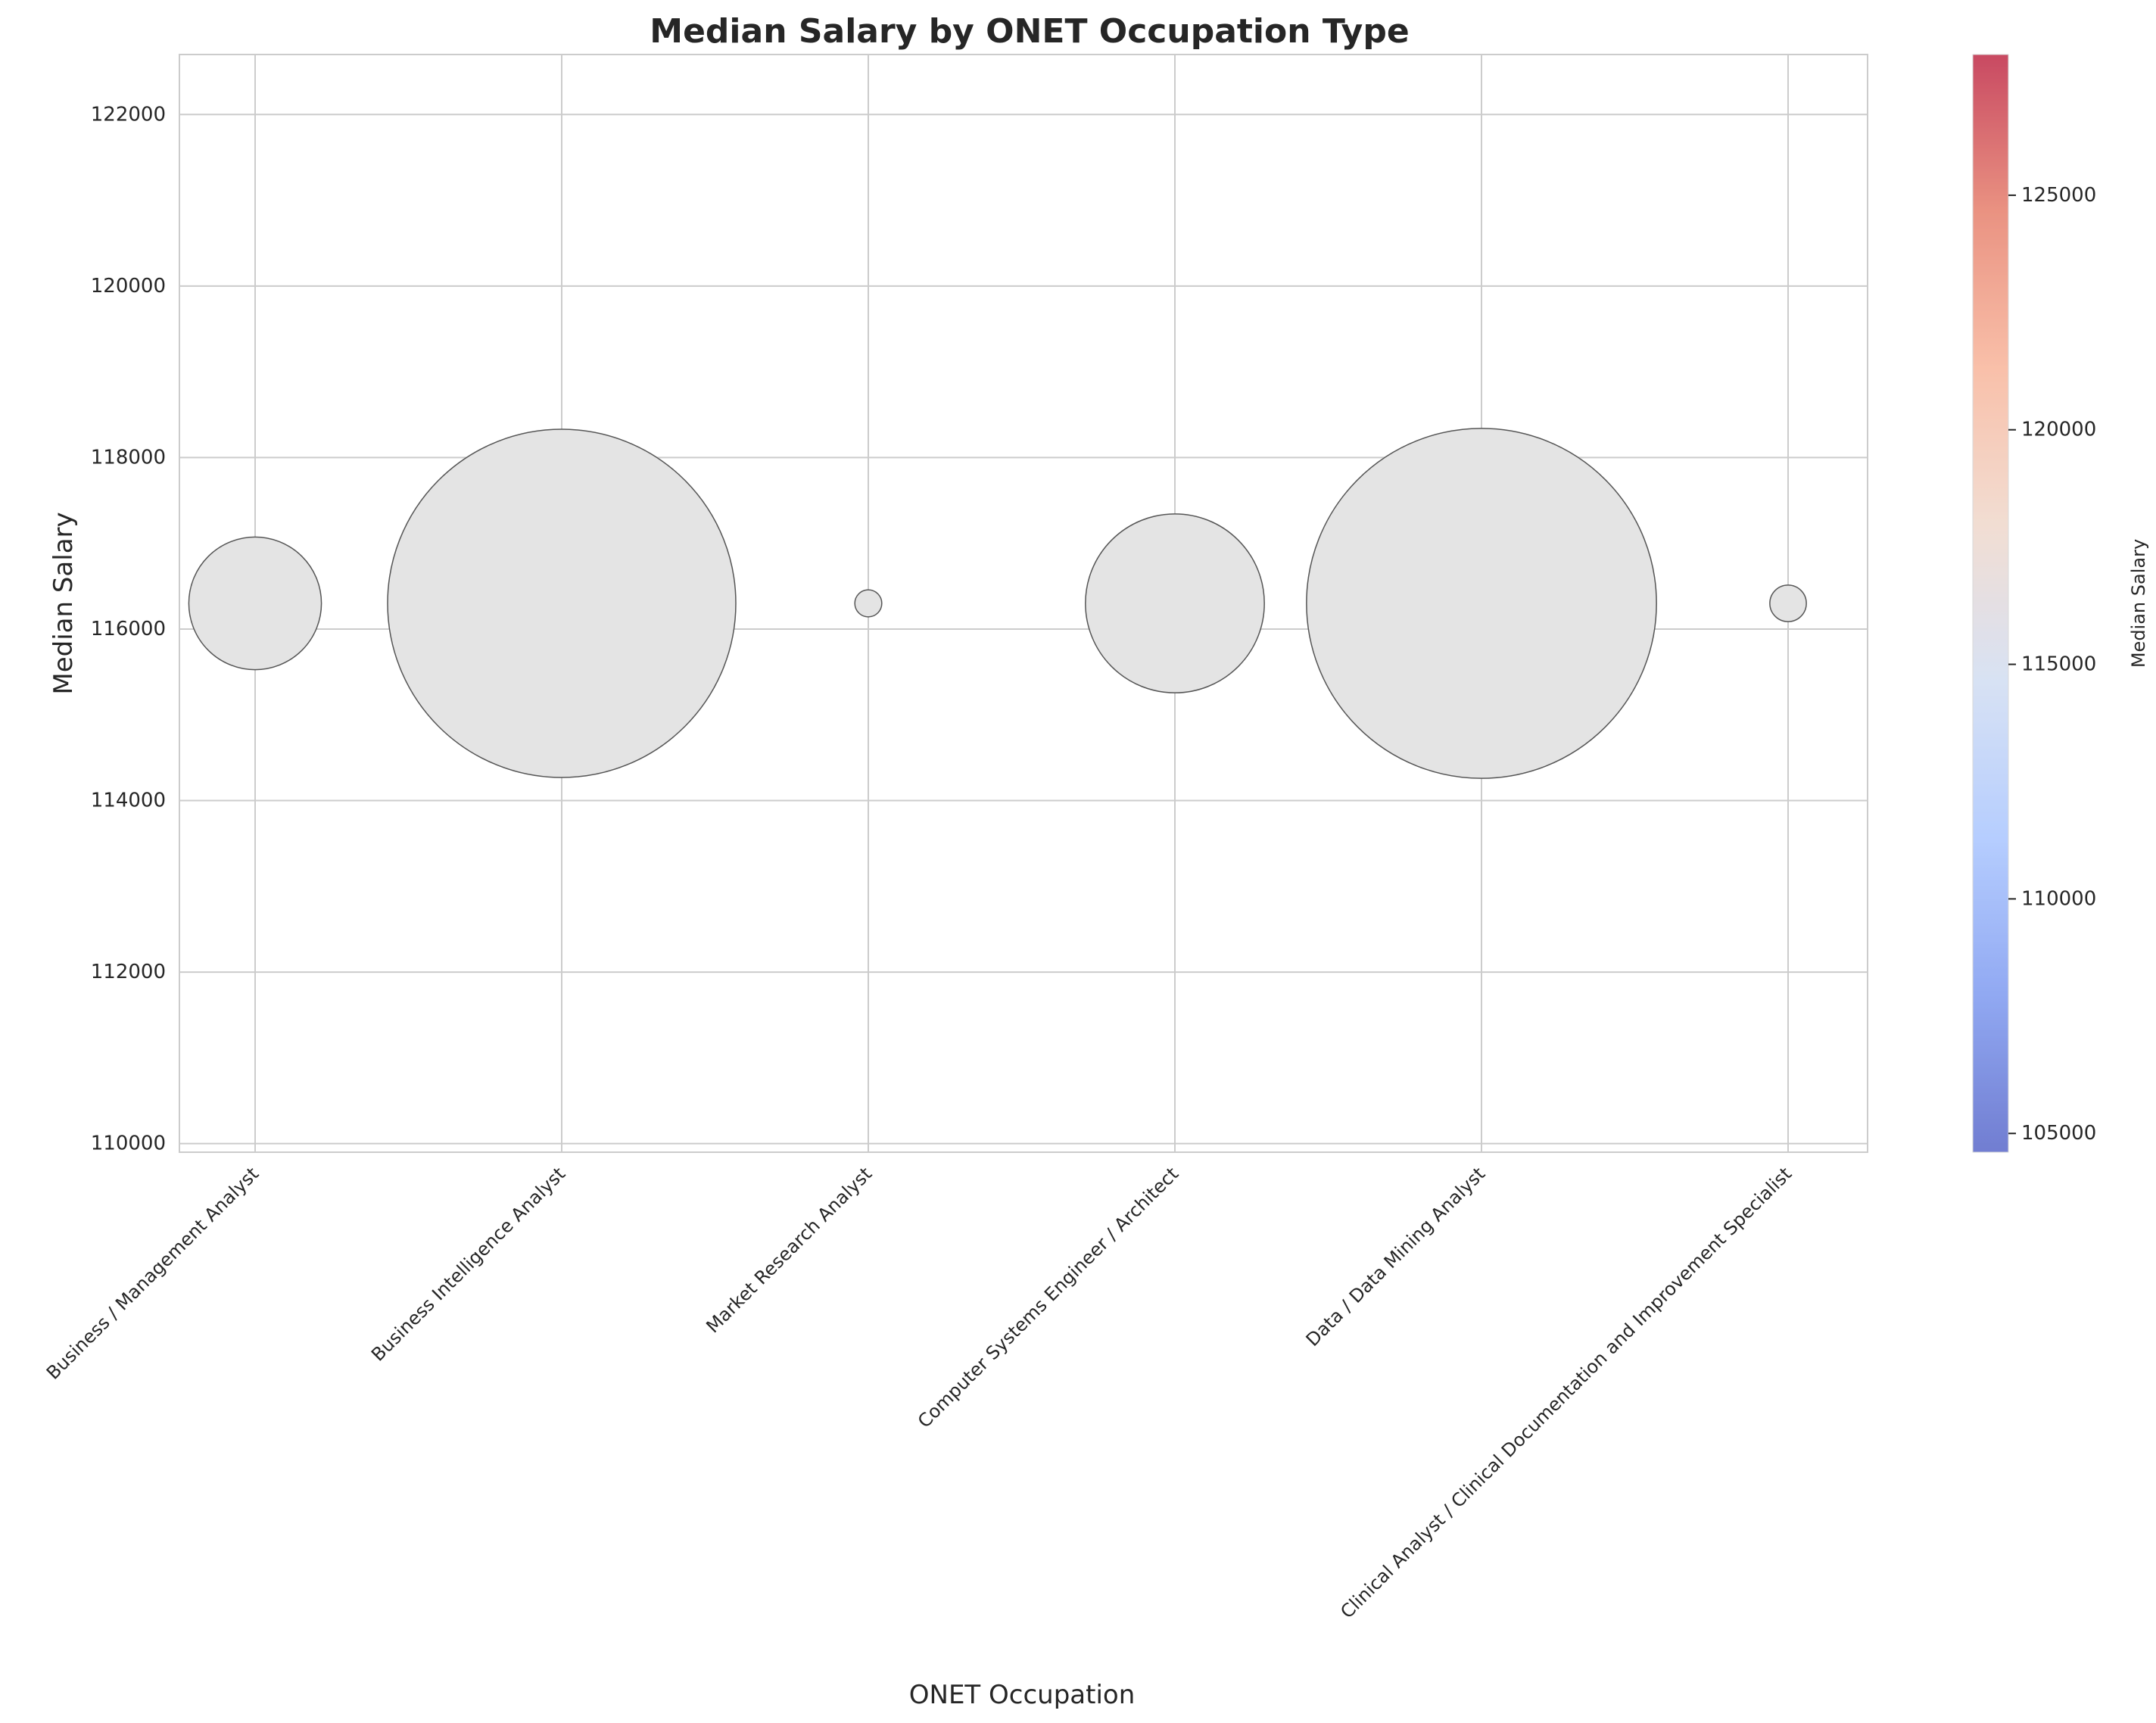 This screenshot has width=2156, height=1723. What do you see at coordinates (128, 801) in the screenshot?
I see `y-tick-label: 114000` at bounding box center [128, 801].